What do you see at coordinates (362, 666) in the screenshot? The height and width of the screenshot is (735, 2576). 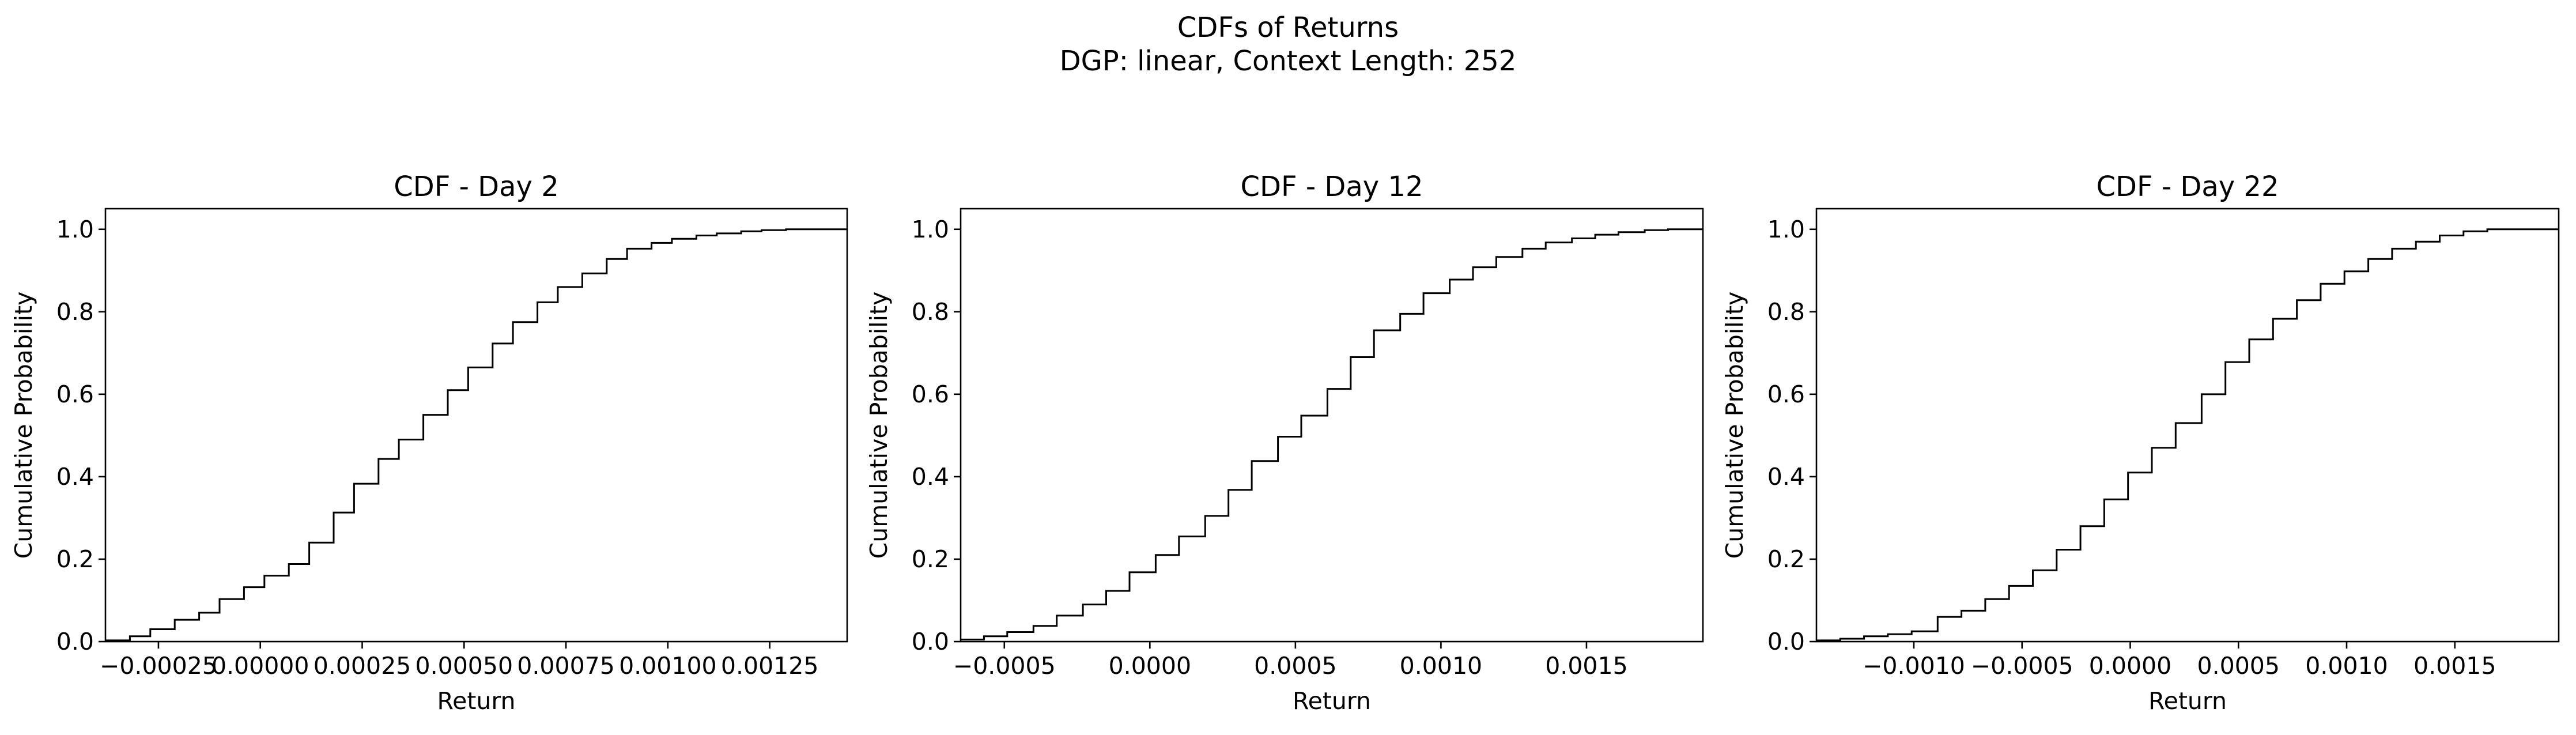 I see `x-tick-label: 0.00025` at bounding box center [362, 666].